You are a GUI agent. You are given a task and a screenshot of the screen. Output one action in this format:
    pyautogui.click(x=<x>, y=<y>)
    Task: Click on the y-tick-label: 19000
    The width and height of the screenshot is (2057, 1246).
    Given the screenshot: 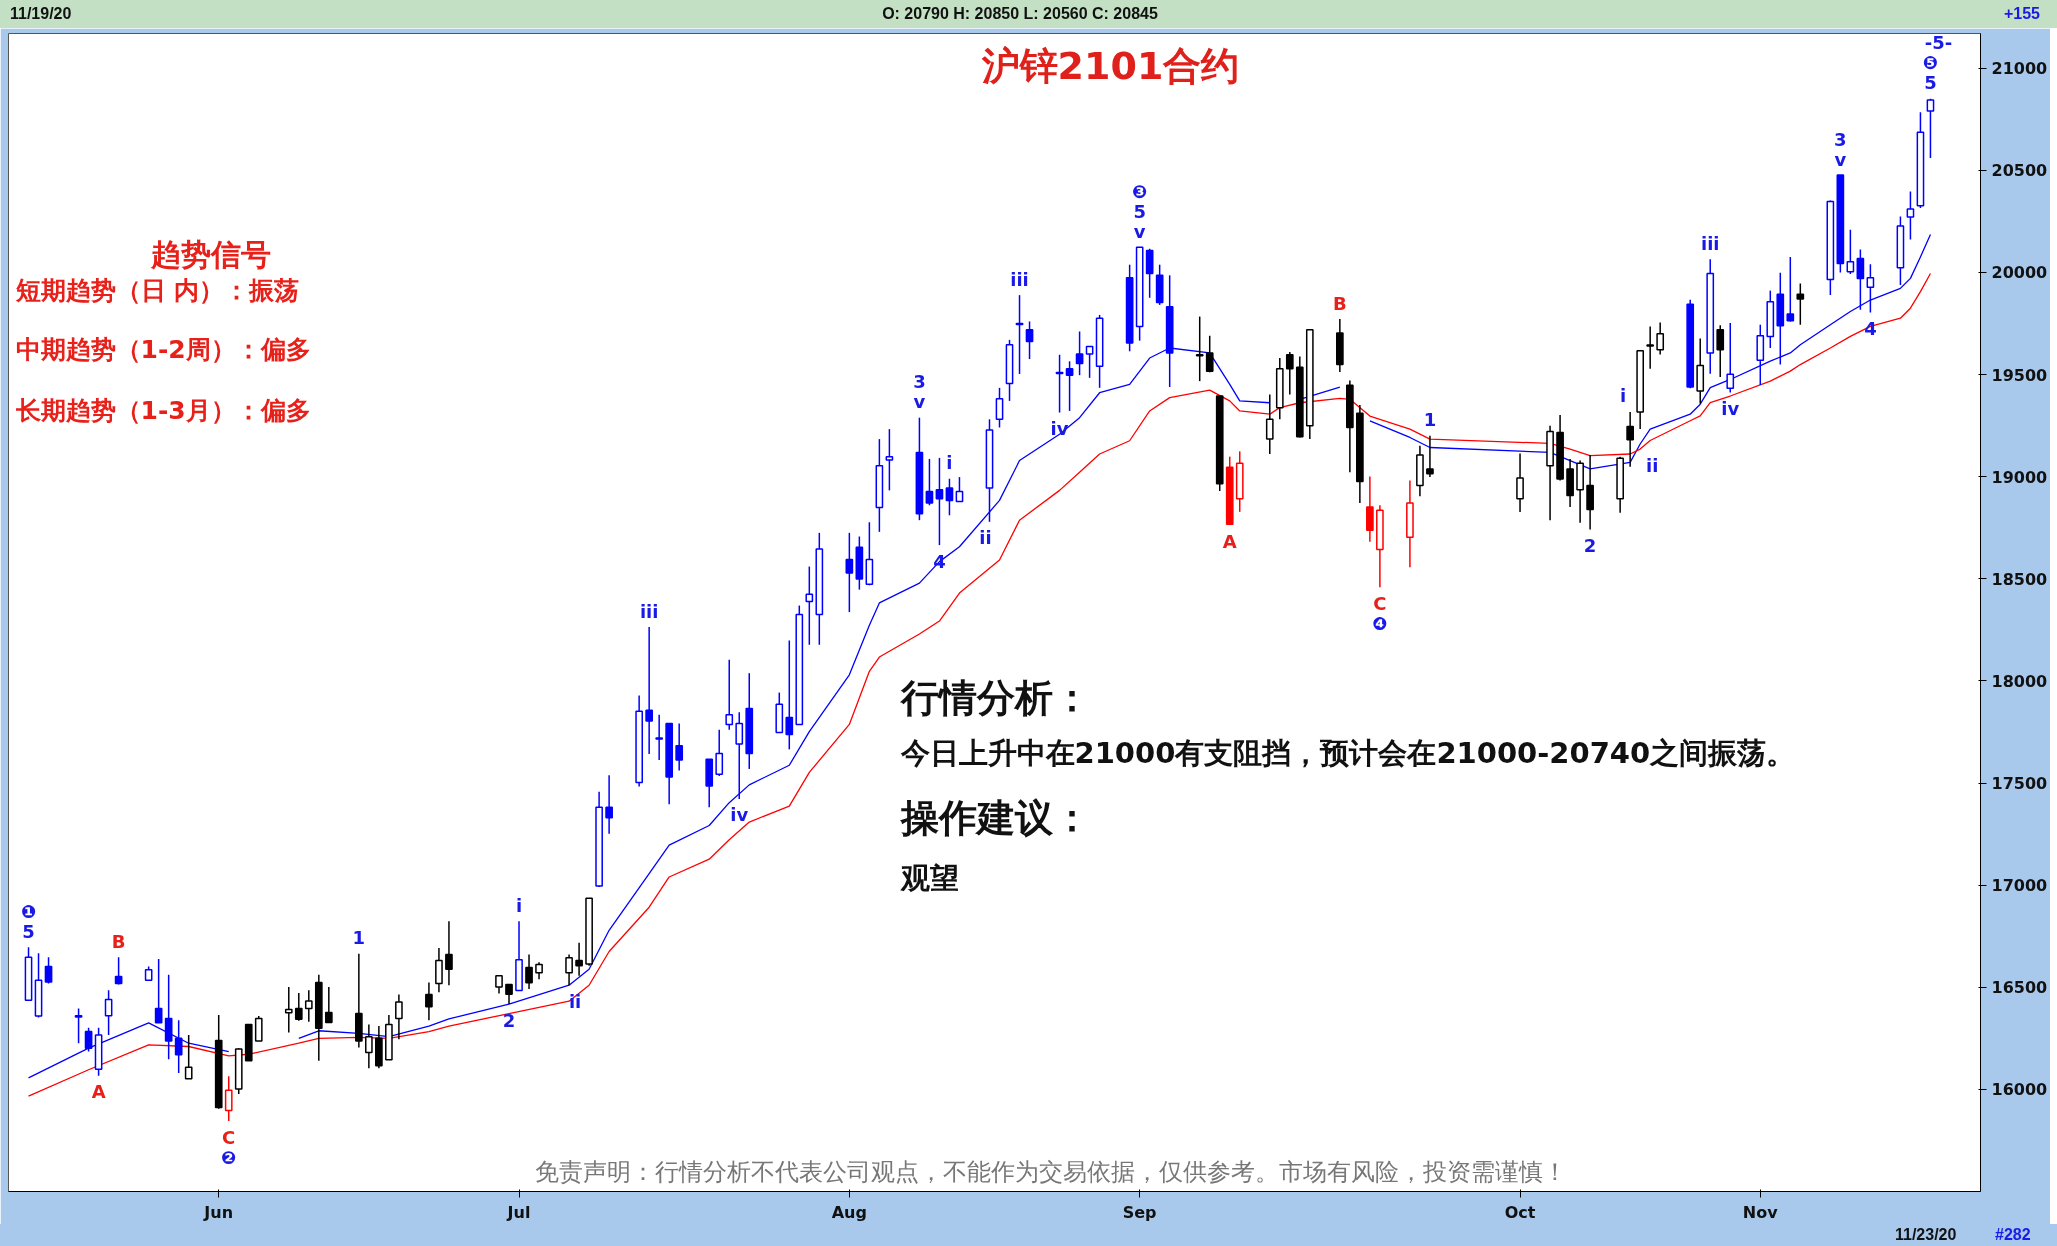 What is the action you would take?
    pyautogui.click(x=2019, y=477)
    